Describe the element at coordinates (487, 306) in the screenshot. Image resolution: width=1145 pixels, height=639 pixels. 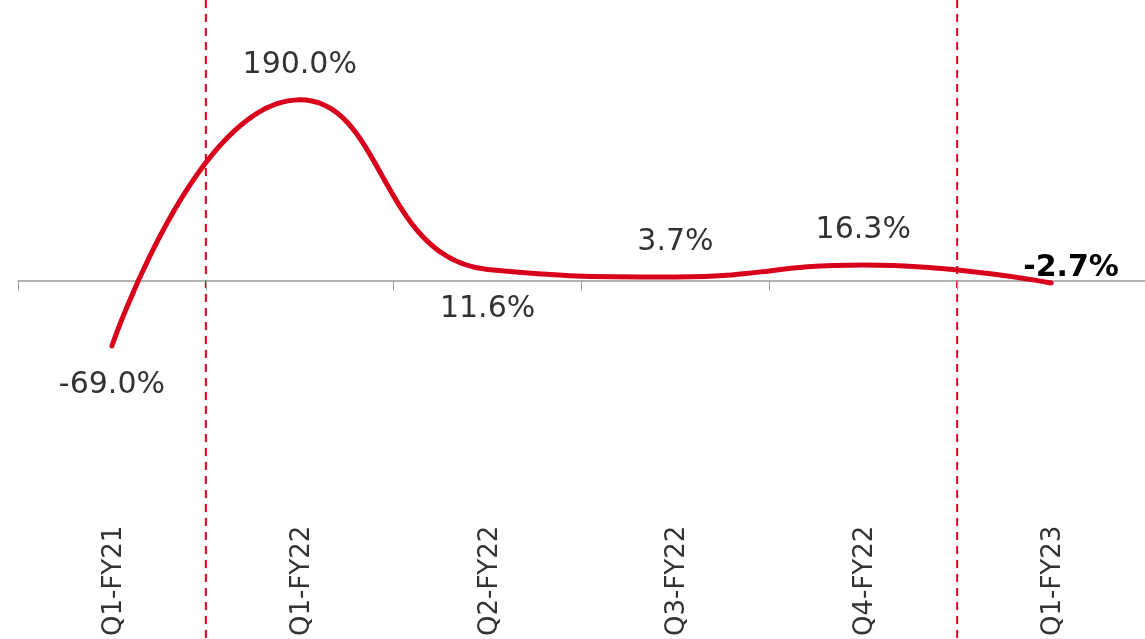
I see `data-label: 11.6%` at that location.